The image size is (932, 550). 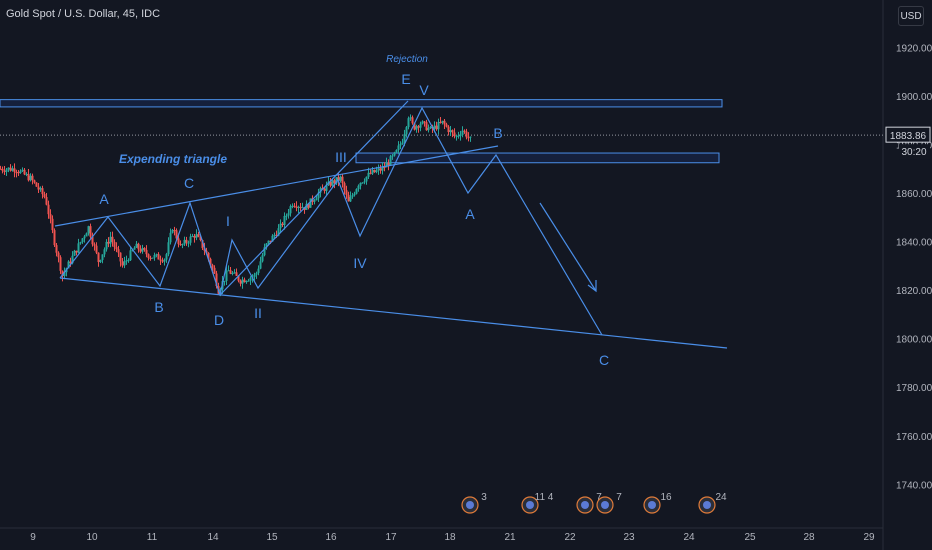 What do you see at coordinates (258, 313) in the screenshot?
I see `wave-label-II: II` at bounding box center [258, 313].